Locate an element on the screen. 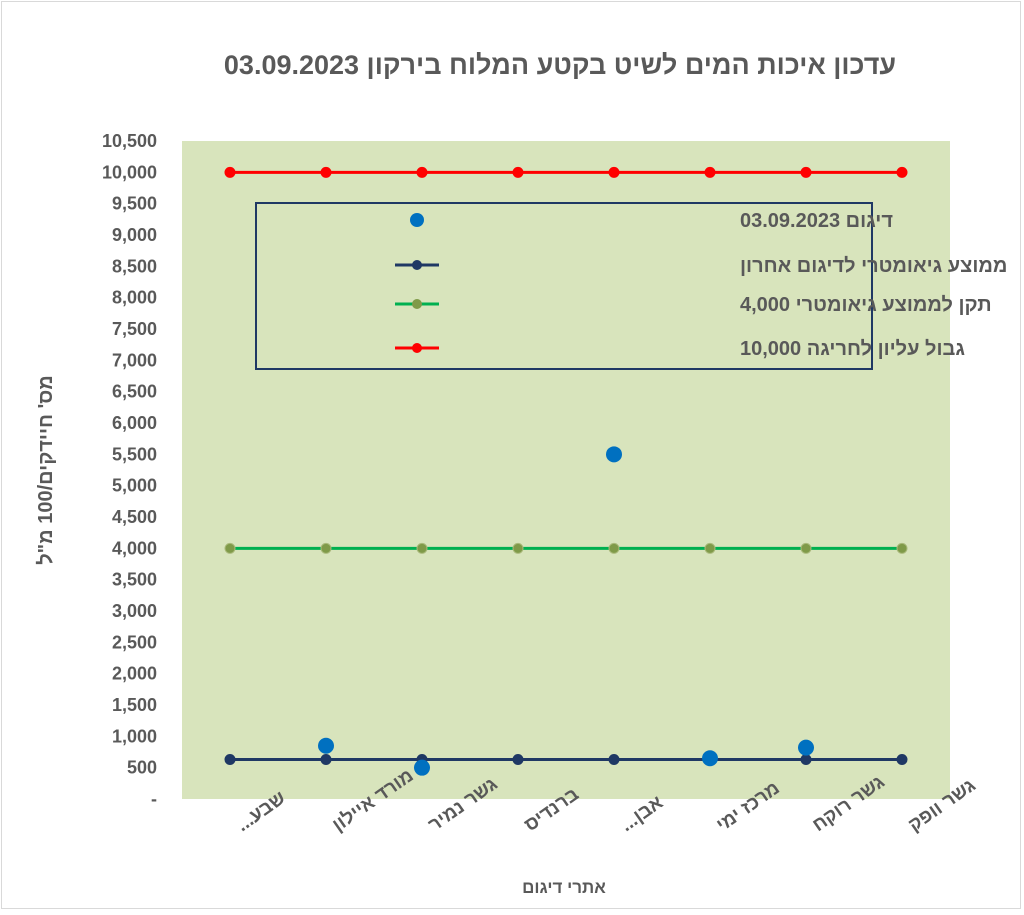 The image size is (1024, 915). legend-item-2: תקן לממוצע גיאומטרי 4,000 is located at coordinates (693, 305).